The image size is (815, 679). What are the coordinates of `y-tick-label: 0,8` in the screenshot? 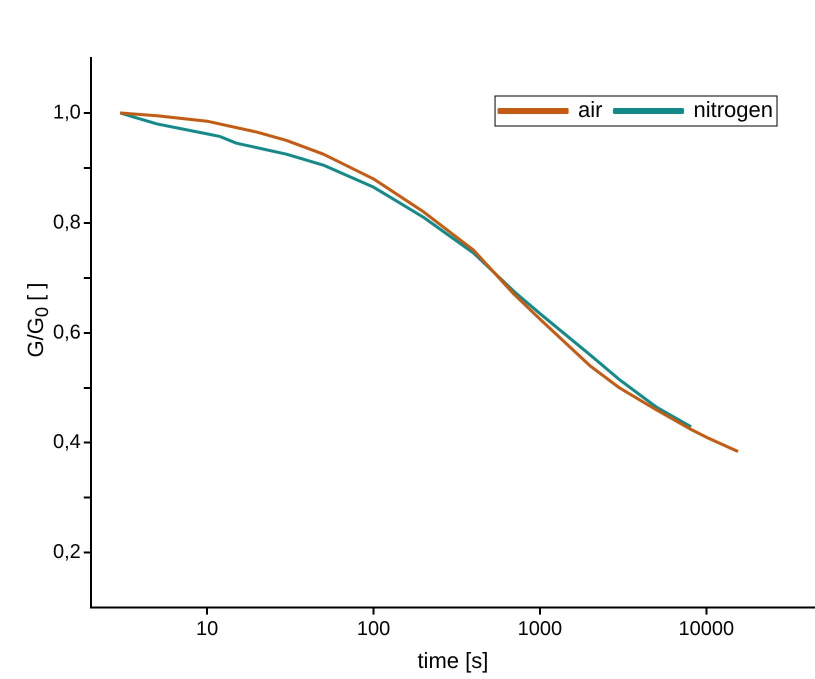 It's located at (66, 222).